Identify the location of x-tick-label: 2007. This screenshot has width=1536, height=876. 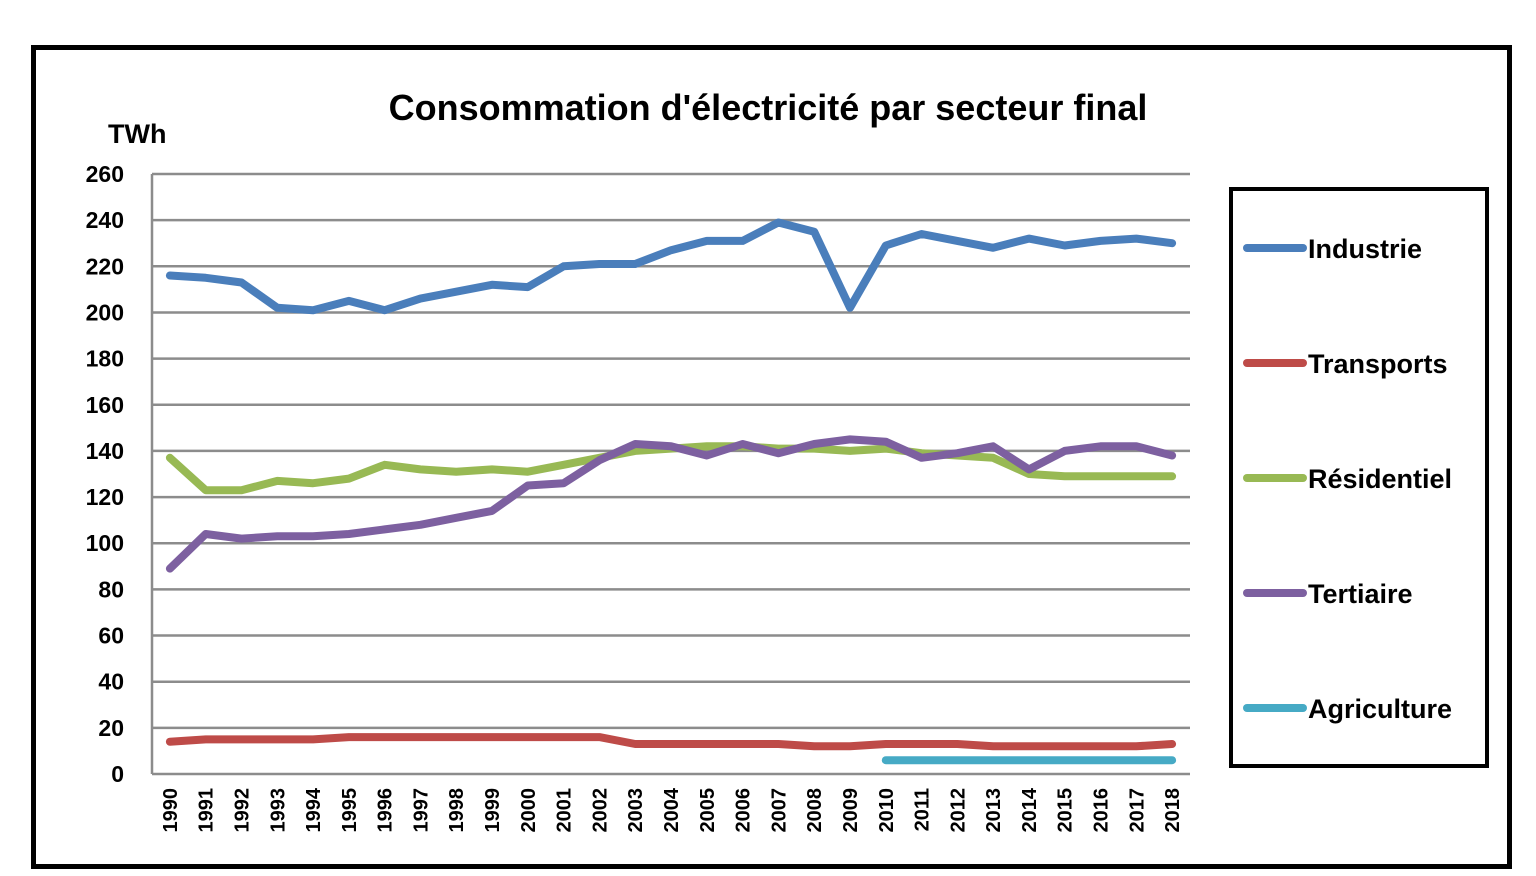
(779, 810).